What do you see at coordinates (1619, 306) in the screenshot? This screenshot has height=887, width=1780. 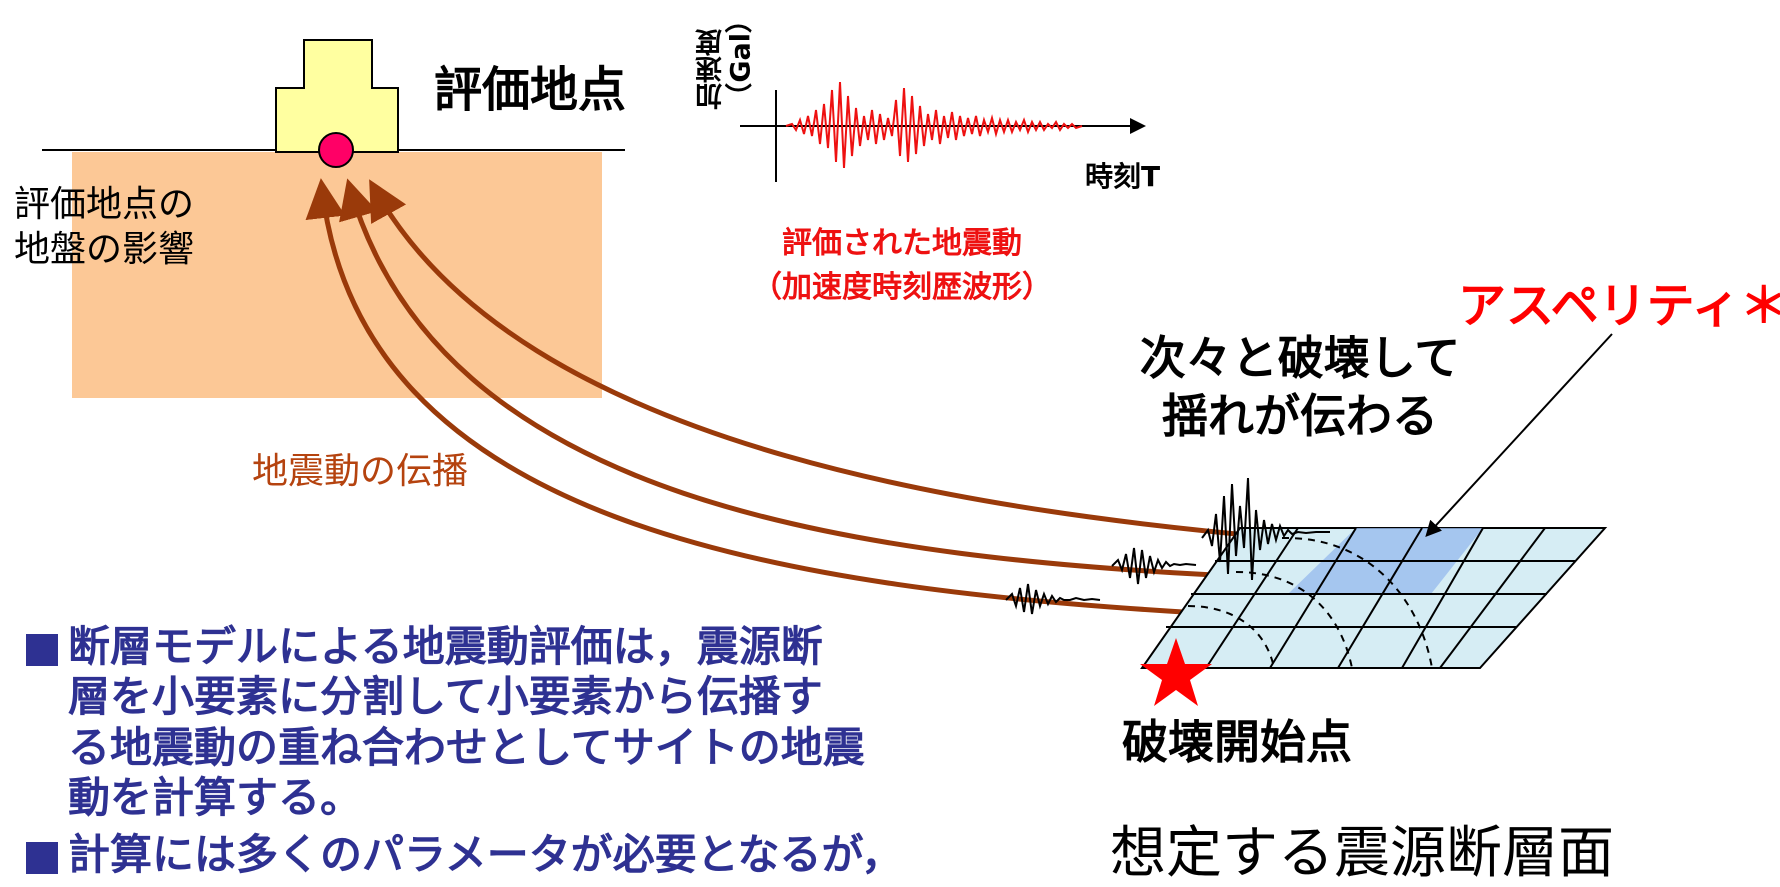 I see `asperity-label: アスペリティ＊` at bounding box center [1619, 306].